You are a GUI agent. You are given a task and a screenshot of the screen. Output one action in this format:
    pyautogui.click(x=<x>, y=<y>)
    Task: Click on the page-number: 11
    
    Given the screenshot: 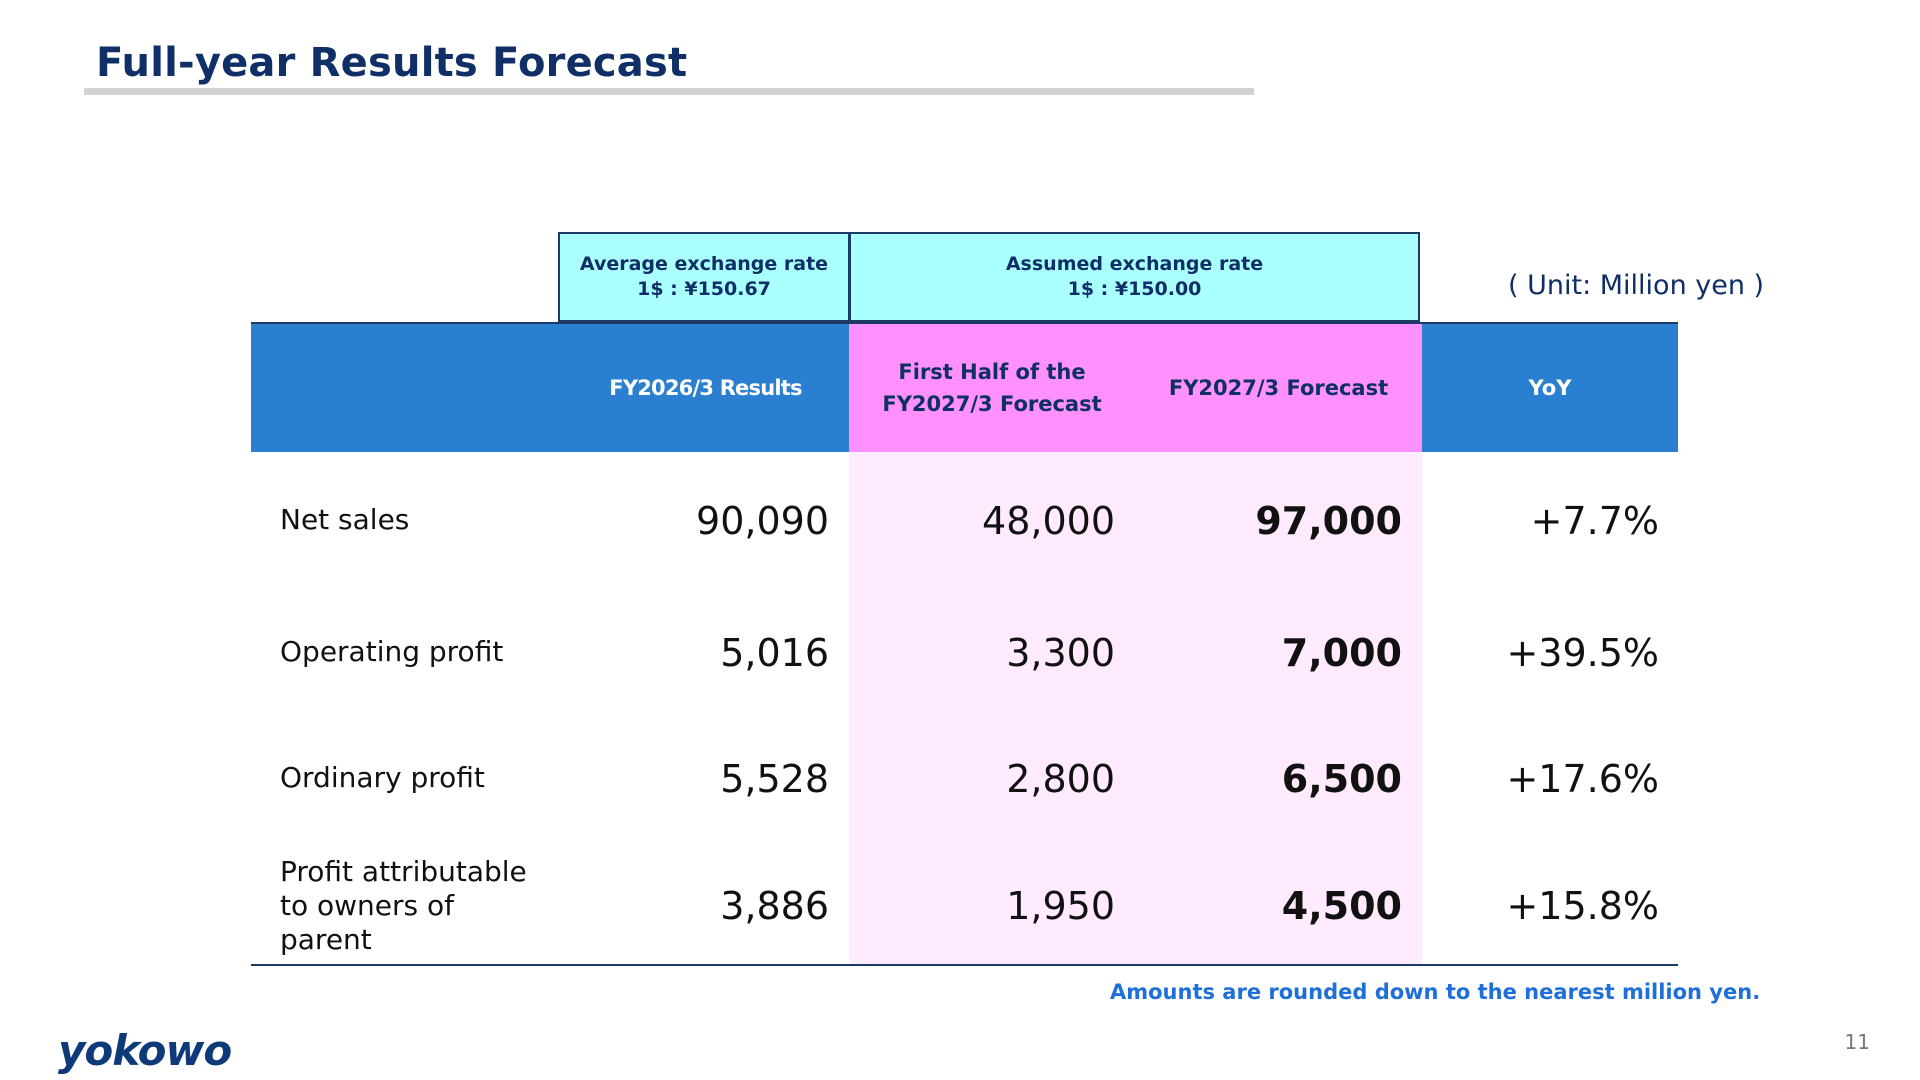 What is the action you would take?
    pyautogui.click(x=1857, y=1042)
    